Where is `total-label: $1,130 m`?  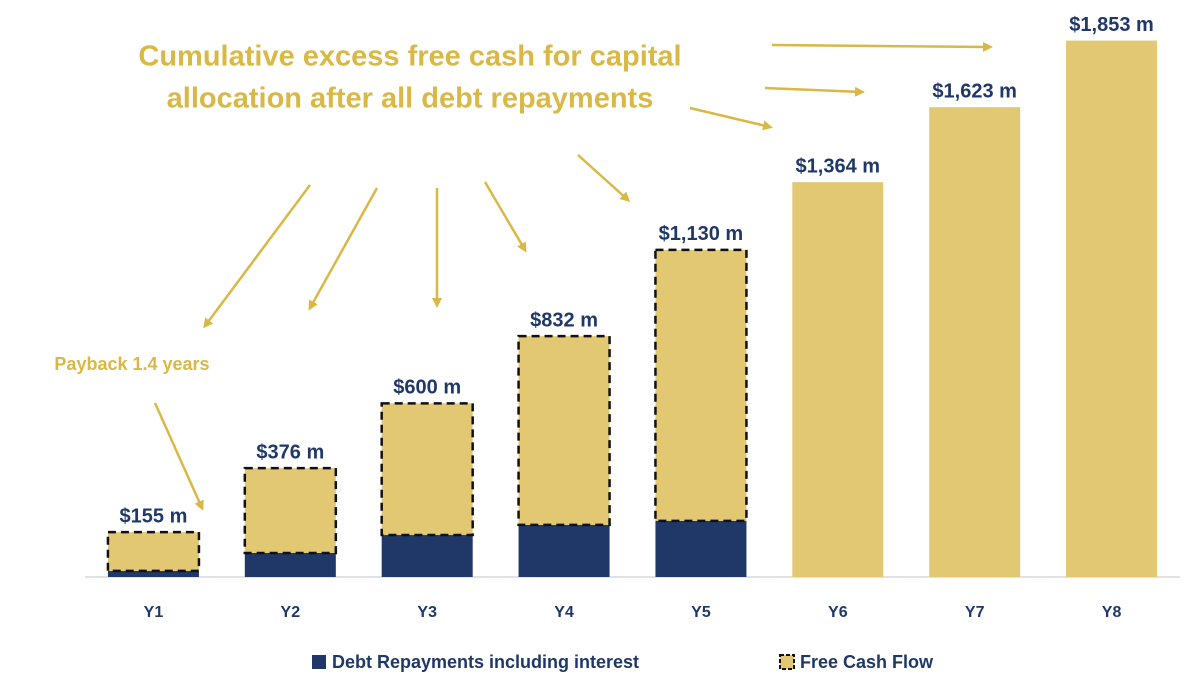
total-label: $1,130 m is located at coordinates (701, 234).